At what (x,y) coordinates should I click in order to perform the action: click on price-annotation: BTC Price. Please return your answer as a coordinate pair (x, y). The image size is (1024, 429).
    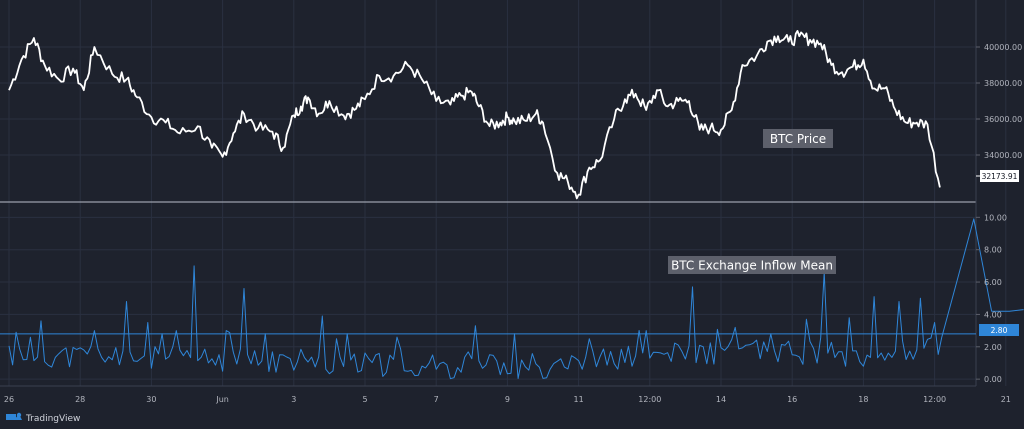
    Looking at the image, I should click on (798, 138).